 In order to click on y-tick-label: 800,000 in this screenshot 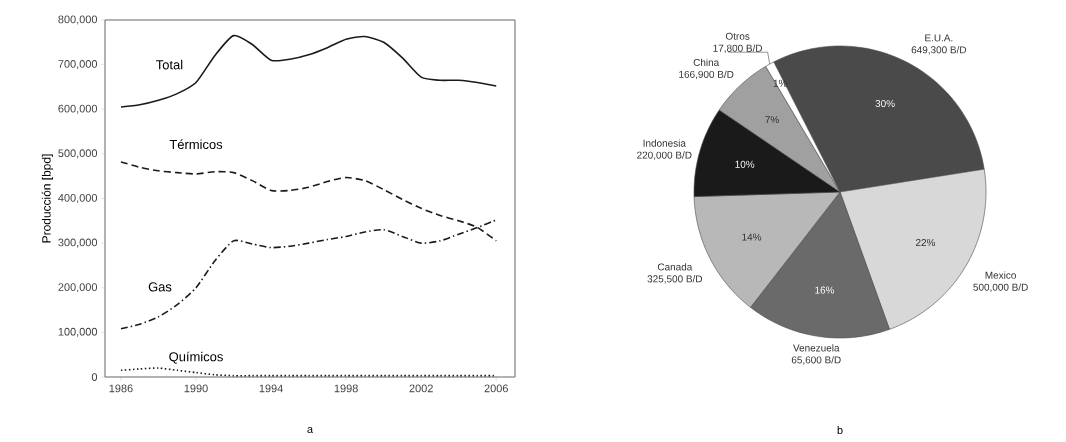, I will do `click(78, 20)`.